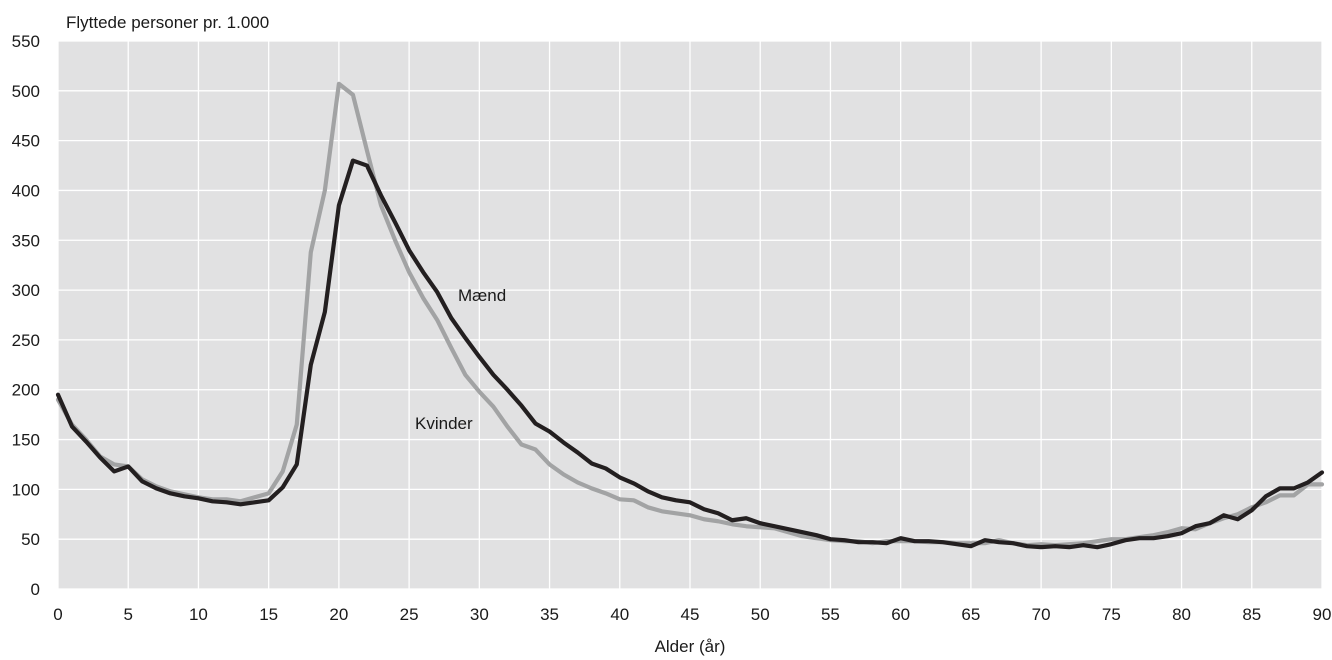  I want to click on x-tick-label: 45, so click(690, 614).